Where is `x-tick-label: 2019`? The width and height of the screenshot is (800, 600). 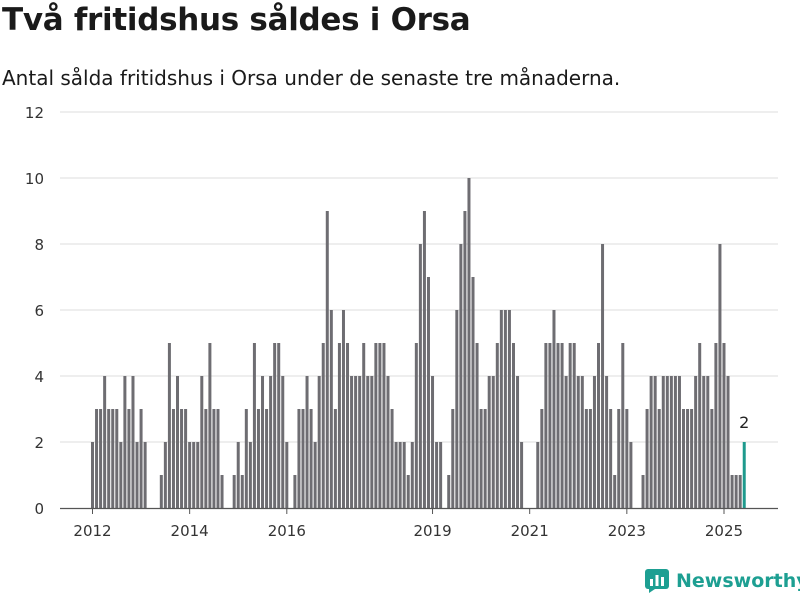
x-tick-label: 2019 is located at coordinates (432, 531).